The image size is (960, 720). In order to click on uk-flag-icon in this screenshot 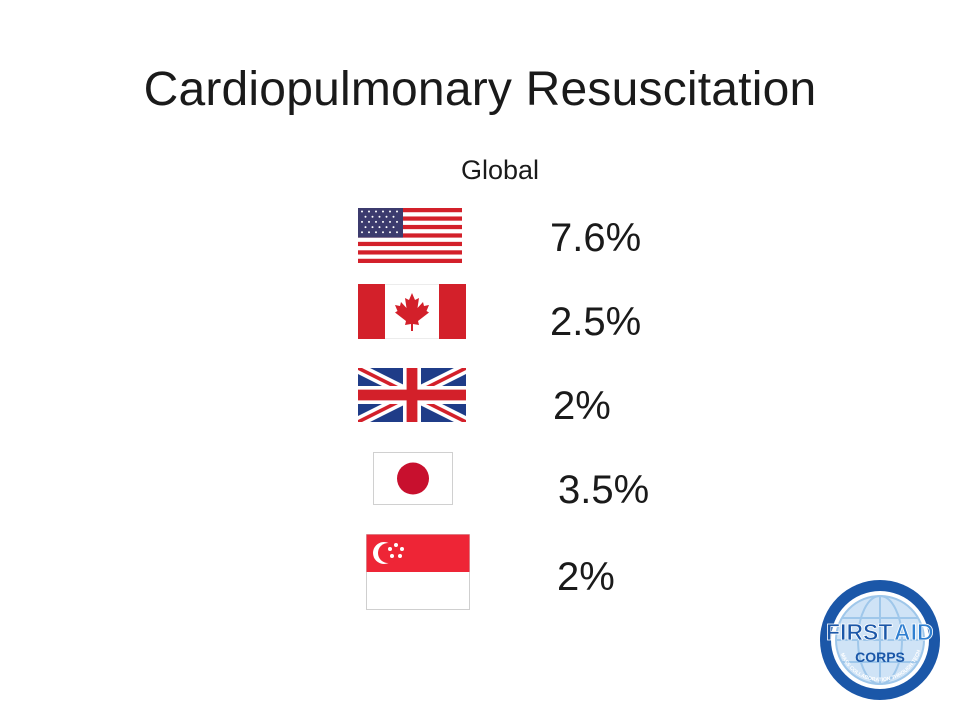, I will do `click(412, 395)`.